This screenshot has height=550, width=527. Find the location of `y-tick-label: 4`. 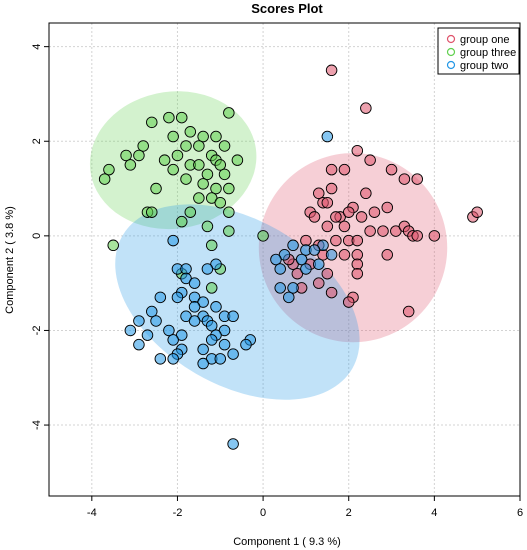

y-tick-label: 4 is located at coordinates (37, 47).